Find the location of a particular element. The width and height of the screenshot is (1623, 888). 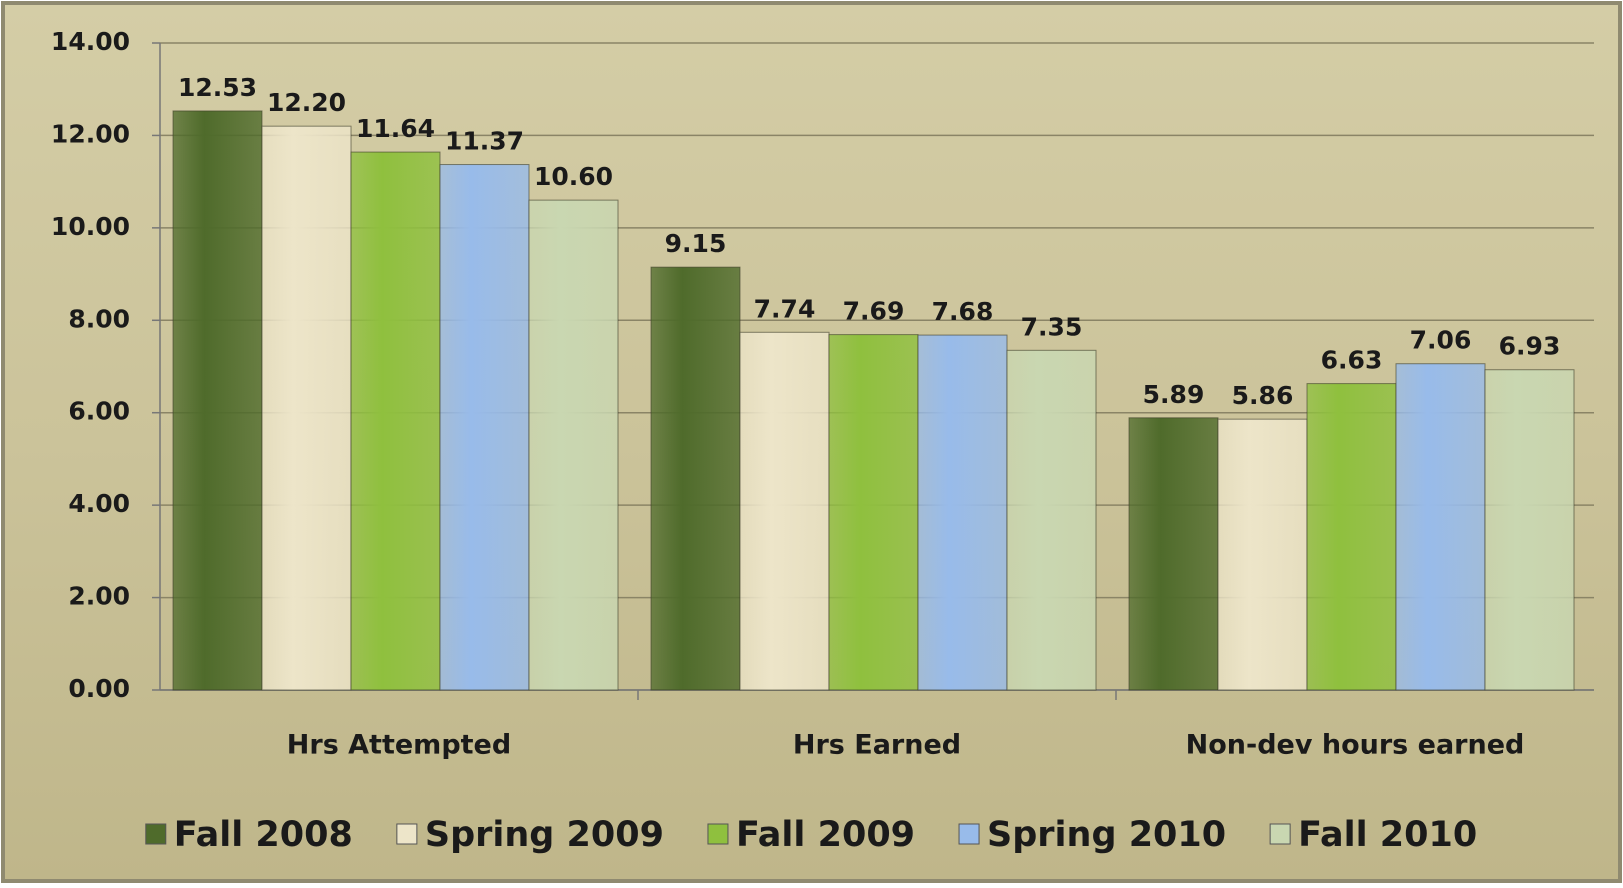

x-tick-label: Non-dev hours earned is located at coordinates (1355, 745).